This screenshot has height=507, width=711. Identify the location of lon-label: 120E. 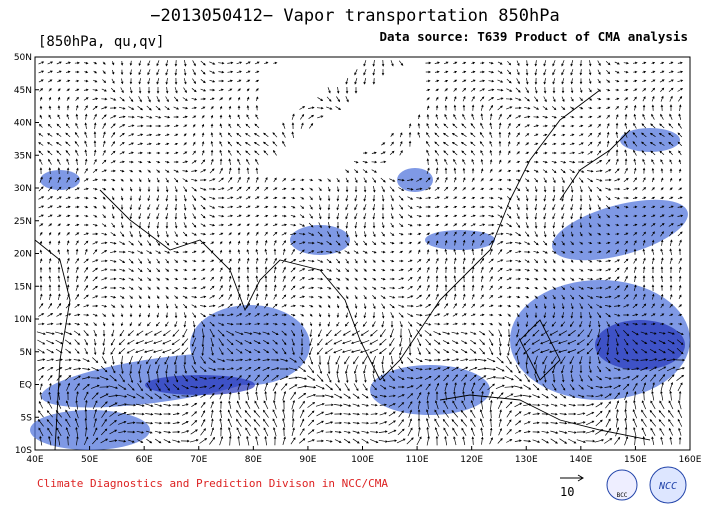
(471, 460).